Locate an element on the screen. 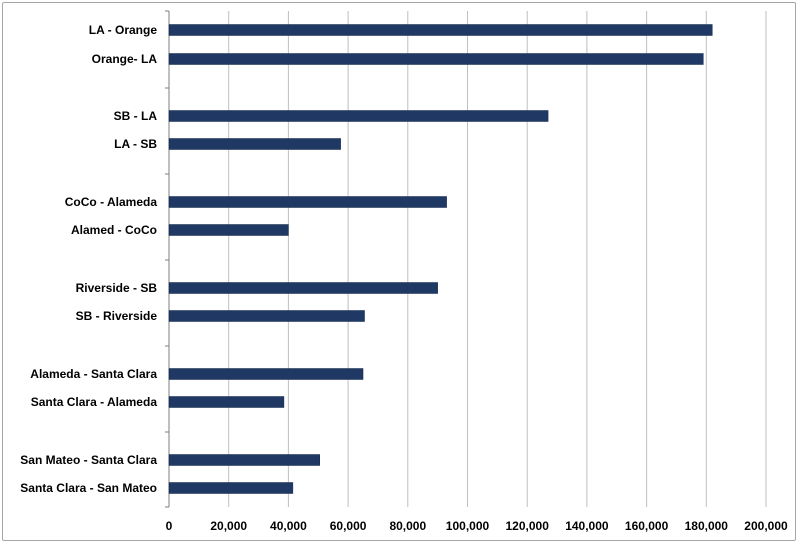  x-tick-label-0: 0 is located at coordinates (169, 526).